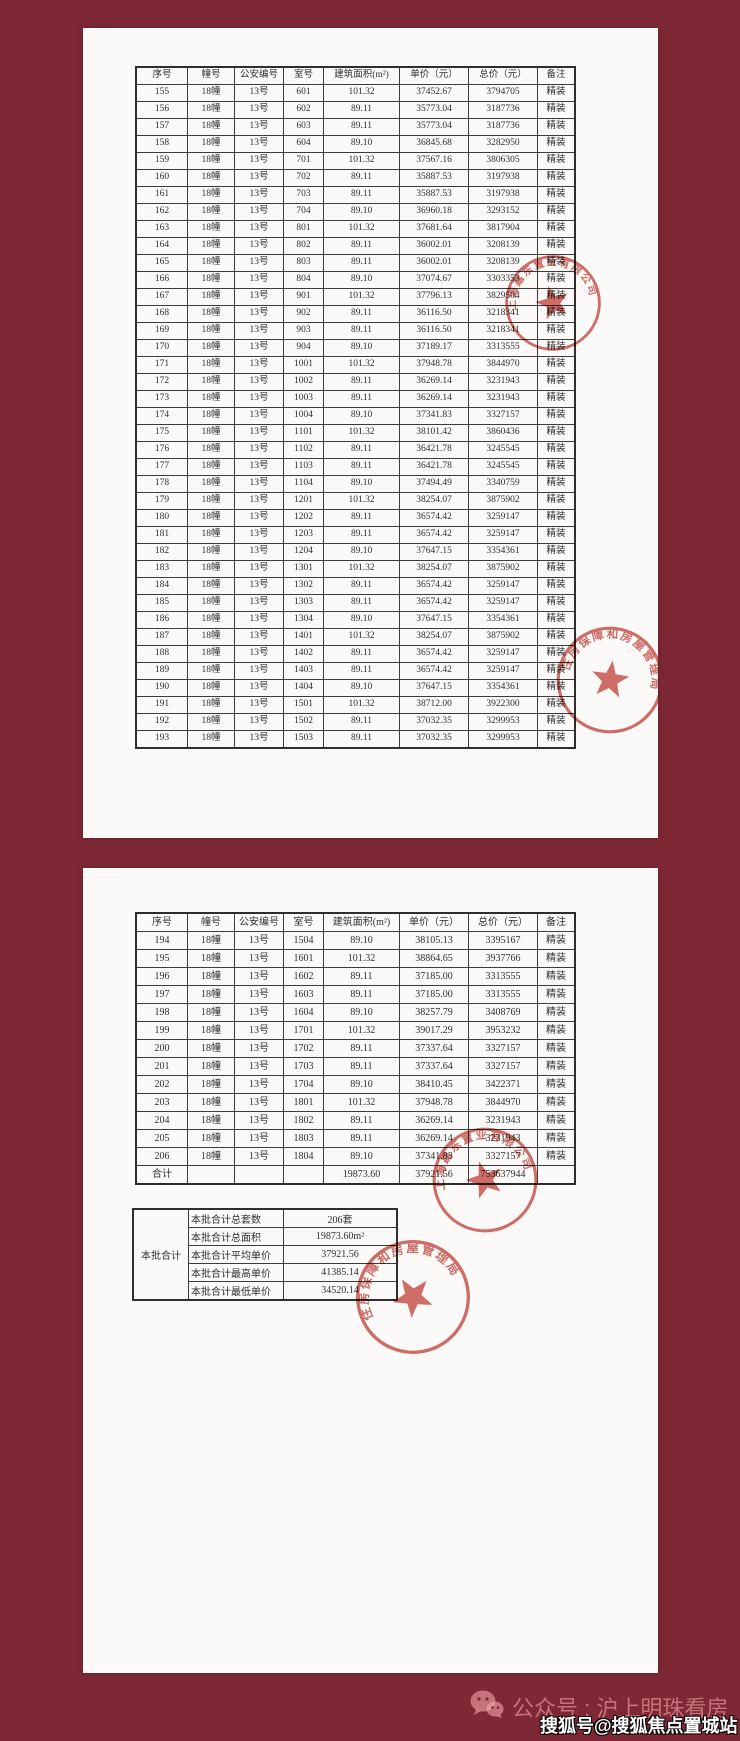  I want to click on table-cell: 172, so click(161, 382).